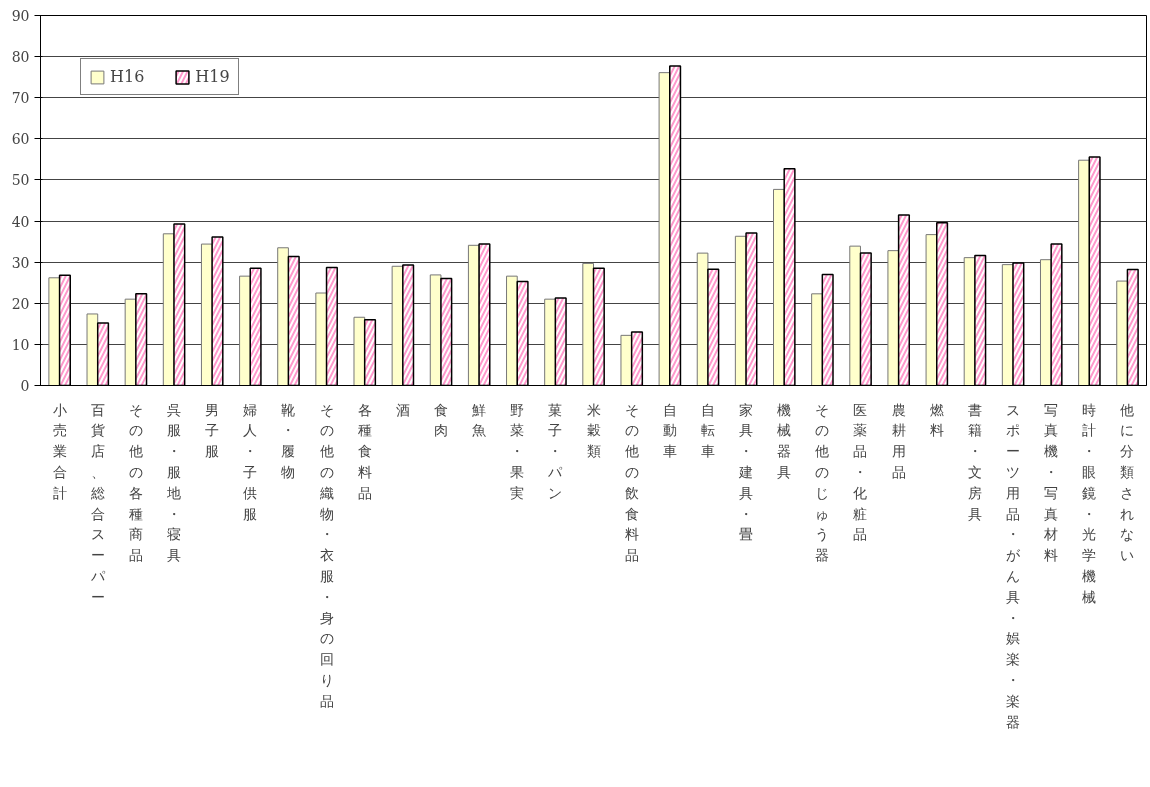  What do you see at coordinates (898, 440) in the screenshot?
I see `x-tick-label: 農耕用品` at bounding box center [898, 440].